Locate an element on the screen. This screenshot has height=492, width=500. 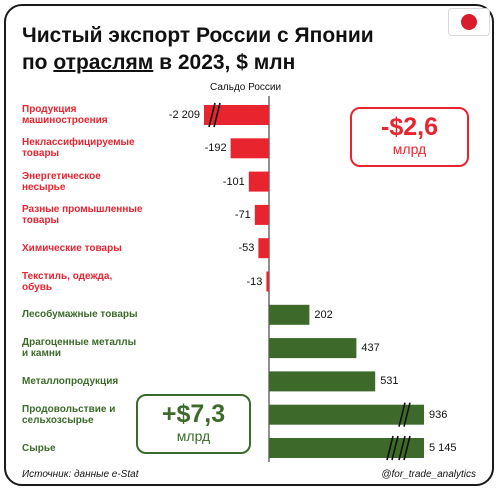
category-label: Продовольствие и сельхозсырье is located at coordinates (97, 415).